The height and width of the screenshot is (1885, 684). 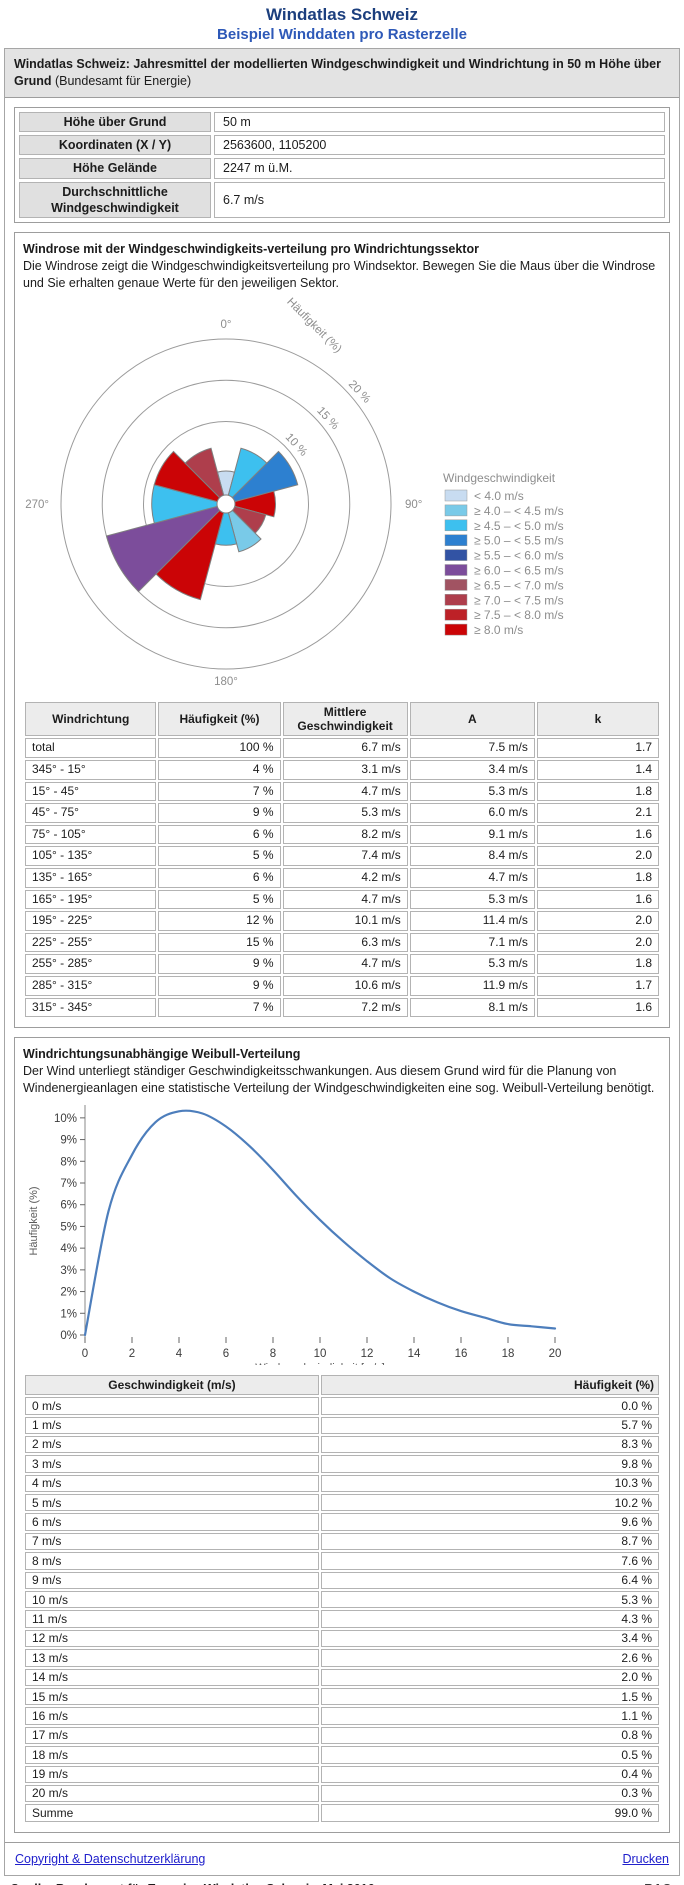 I want to click on table-row: 7 m/s 8.7 %, so click(x=342, y=1541).